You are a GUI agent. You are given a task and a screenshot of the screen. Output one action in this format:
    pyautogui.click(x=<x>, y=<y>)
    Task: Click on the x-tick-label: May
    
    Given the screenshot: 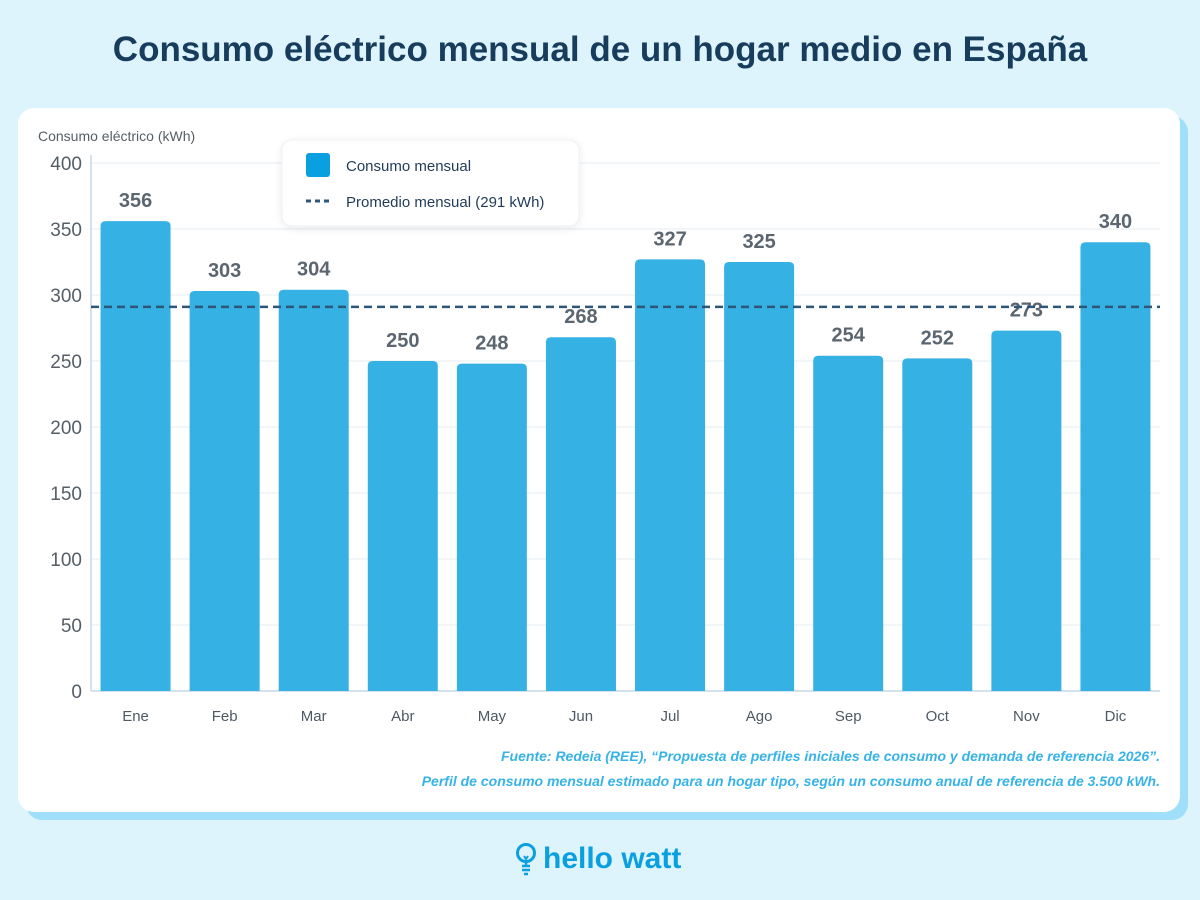 What is the action you would take?
    pyautogui.click(x=492, y=716)
    